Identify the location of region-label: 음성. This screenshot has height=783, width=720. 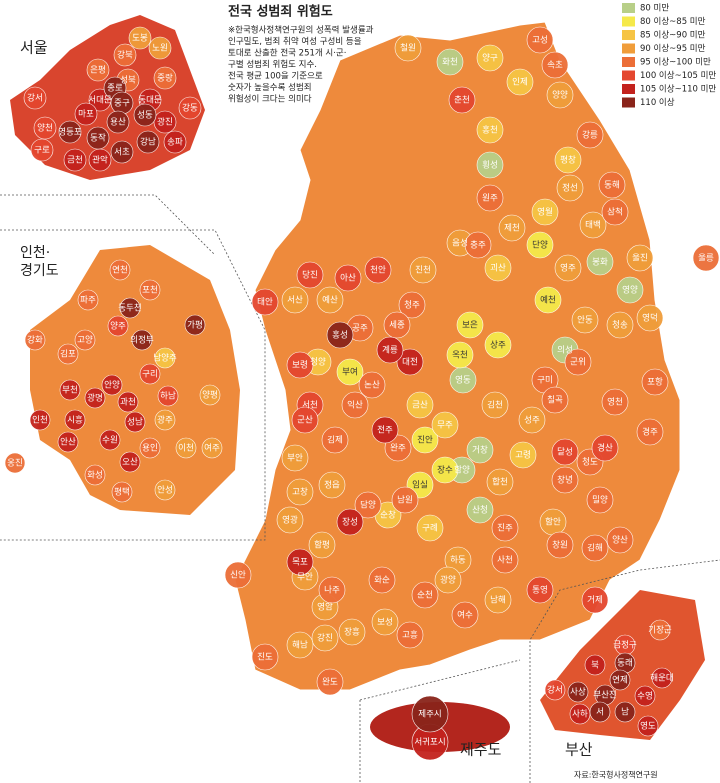
(460, 244).